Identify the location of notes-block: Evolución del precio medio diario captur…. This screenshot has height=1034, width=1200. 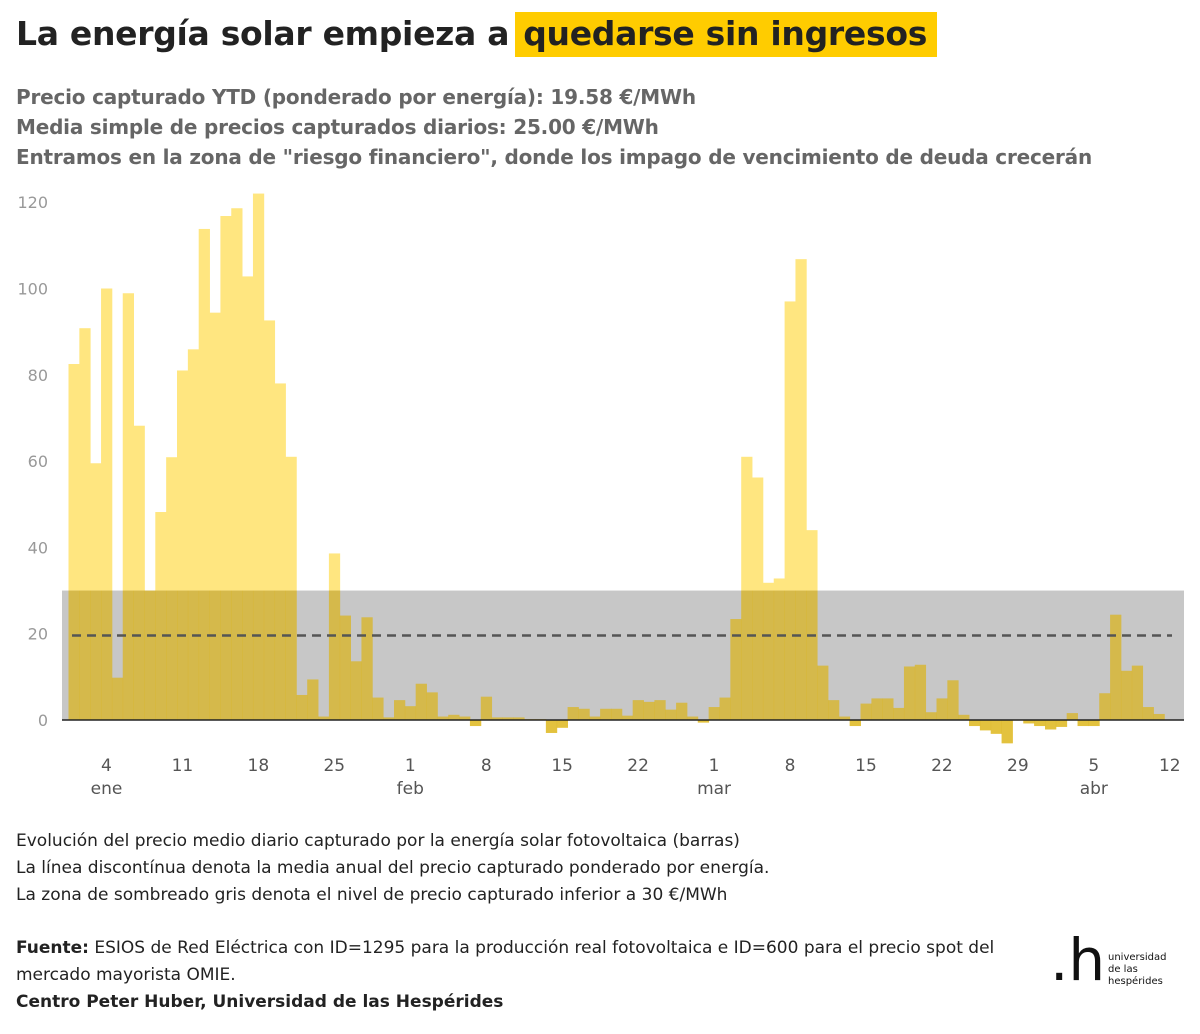
(392, 868).